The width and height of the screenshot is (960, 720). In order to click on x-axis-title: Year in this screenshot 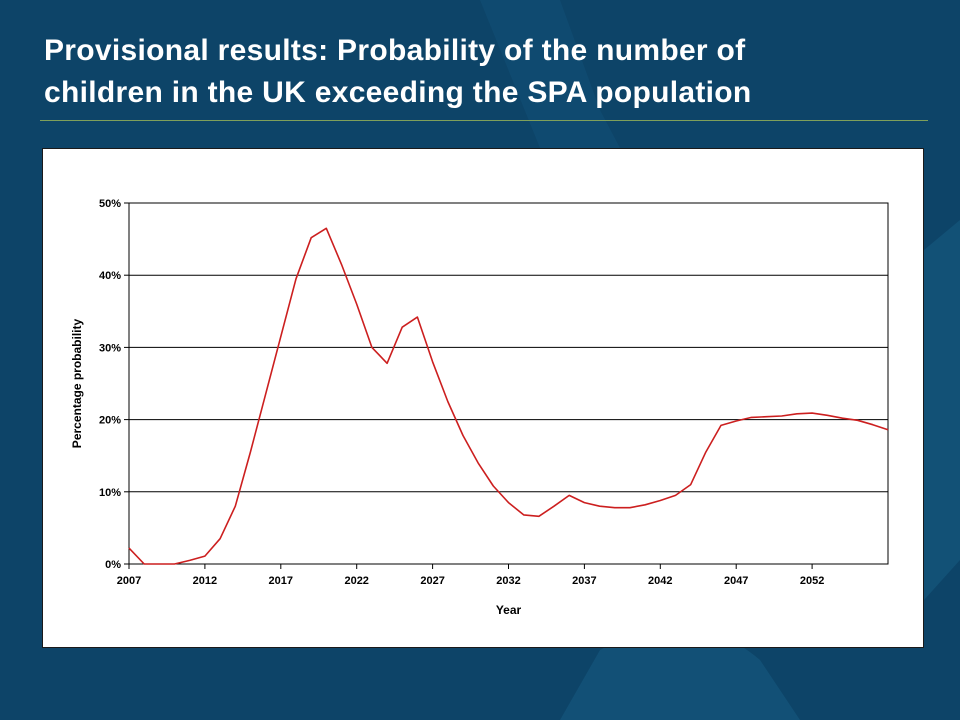, I will do `click(509, 610)`.